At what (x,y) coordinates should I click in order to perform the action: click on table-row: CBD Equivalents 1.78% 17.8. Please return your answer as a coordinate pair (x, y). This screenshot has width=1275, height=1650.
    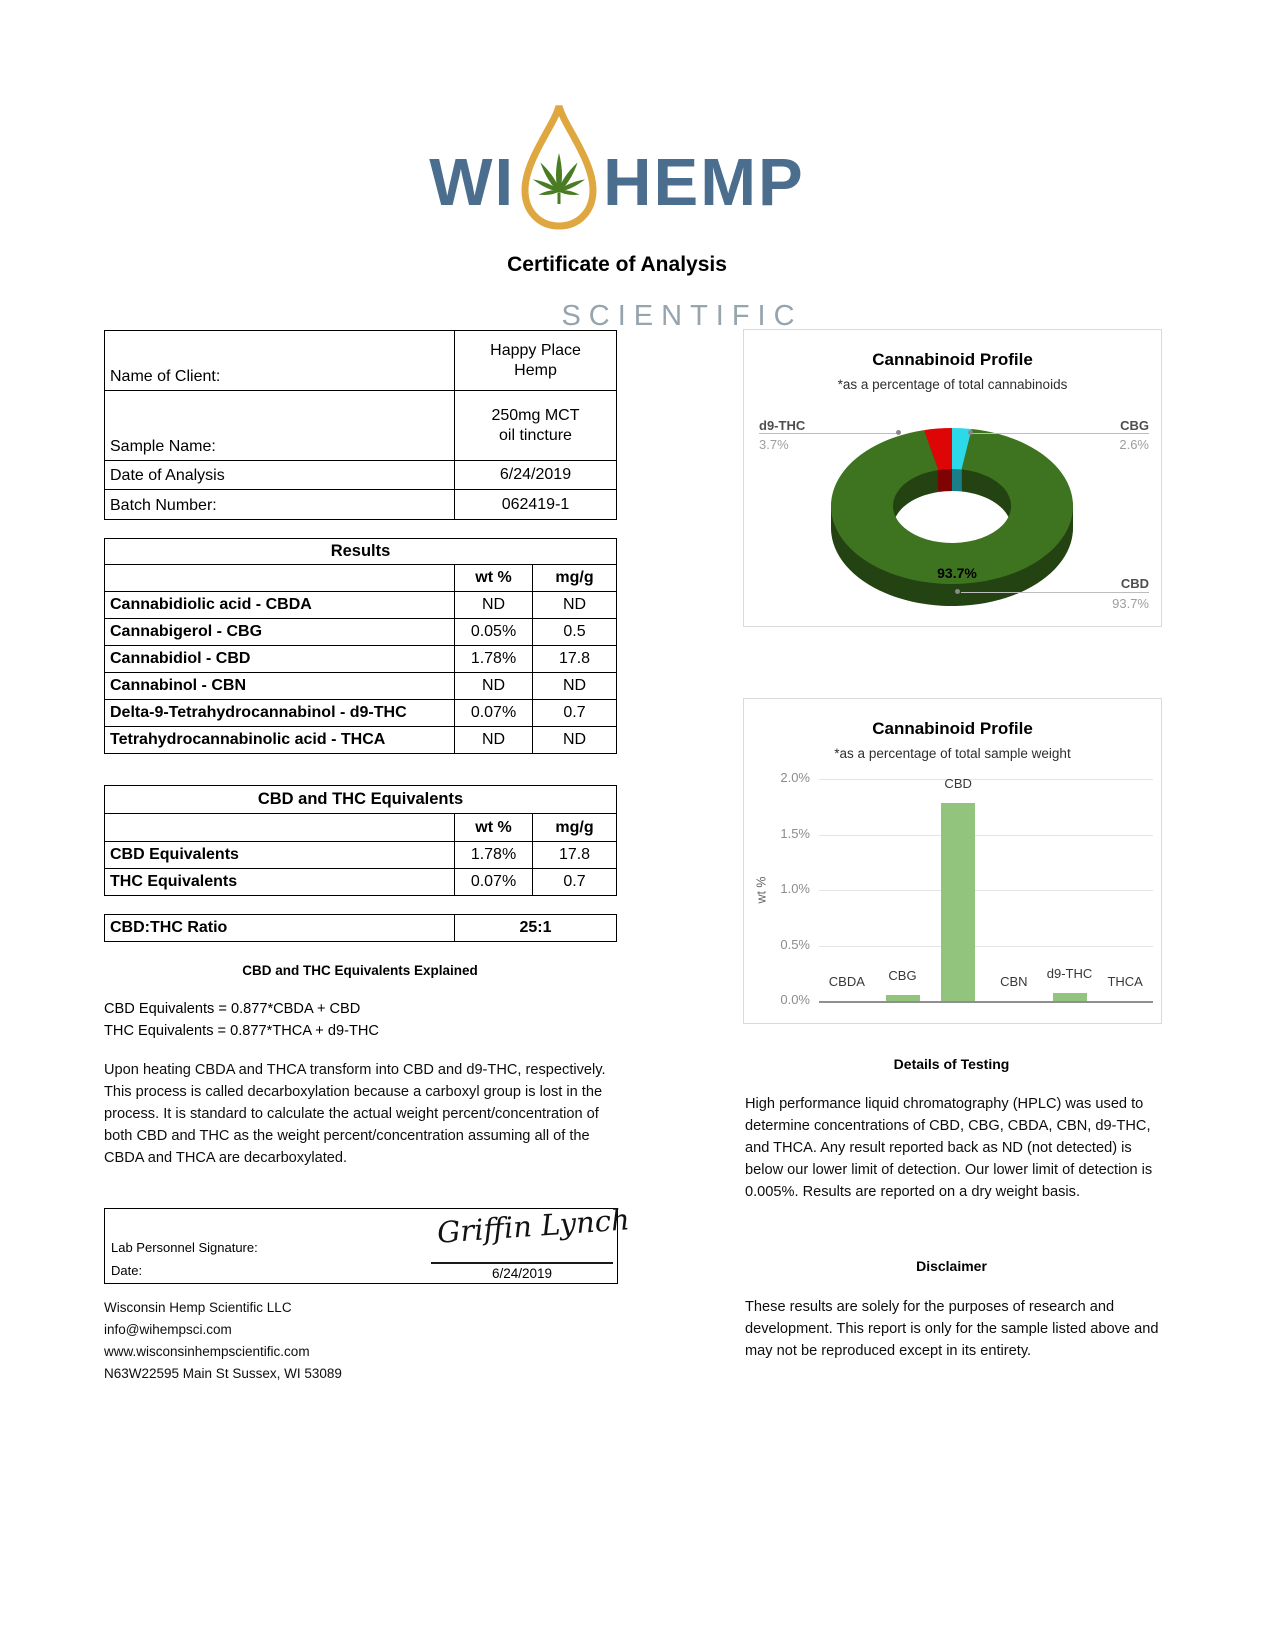
    Looking at the image, I should click on (361, 855).